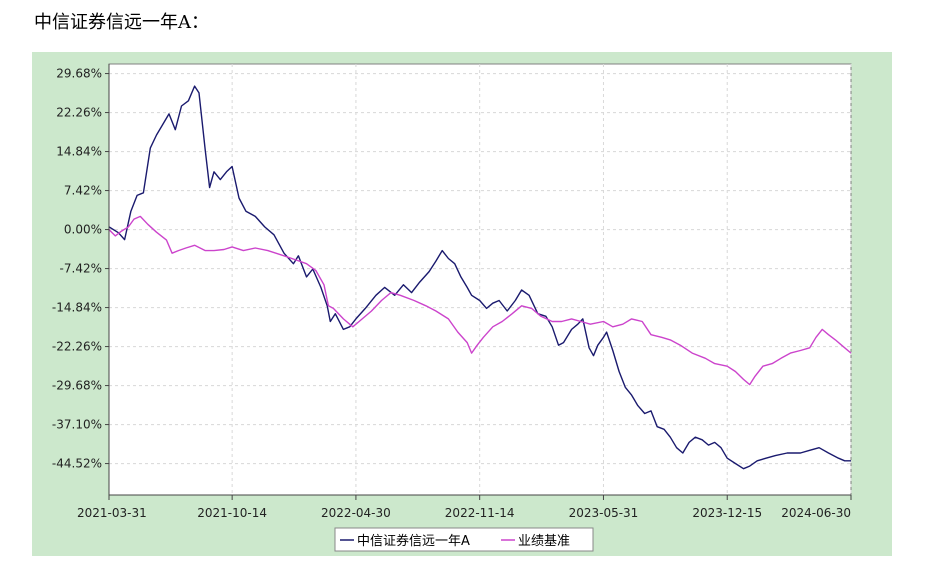 The image size is (925, 577). I want to click on y-tick-label: -22.26%, so click(77, 347).